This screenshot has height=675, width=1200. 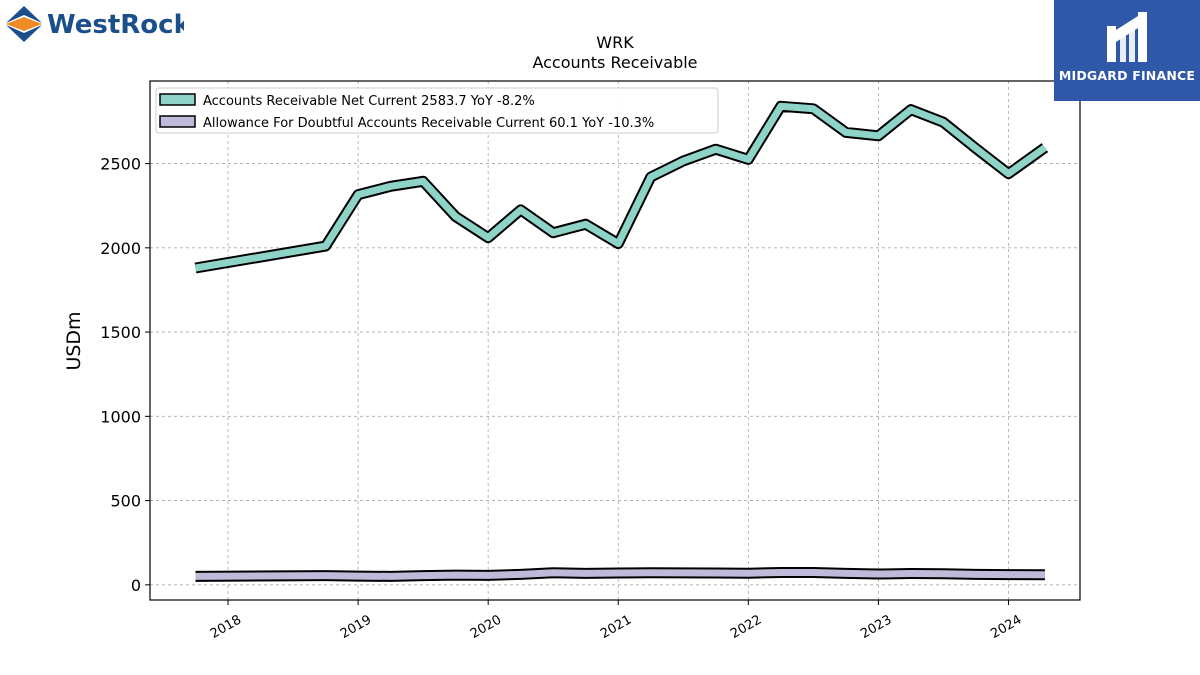 I want to click on x-tick-label: 2018, so click(x=226, y=627).